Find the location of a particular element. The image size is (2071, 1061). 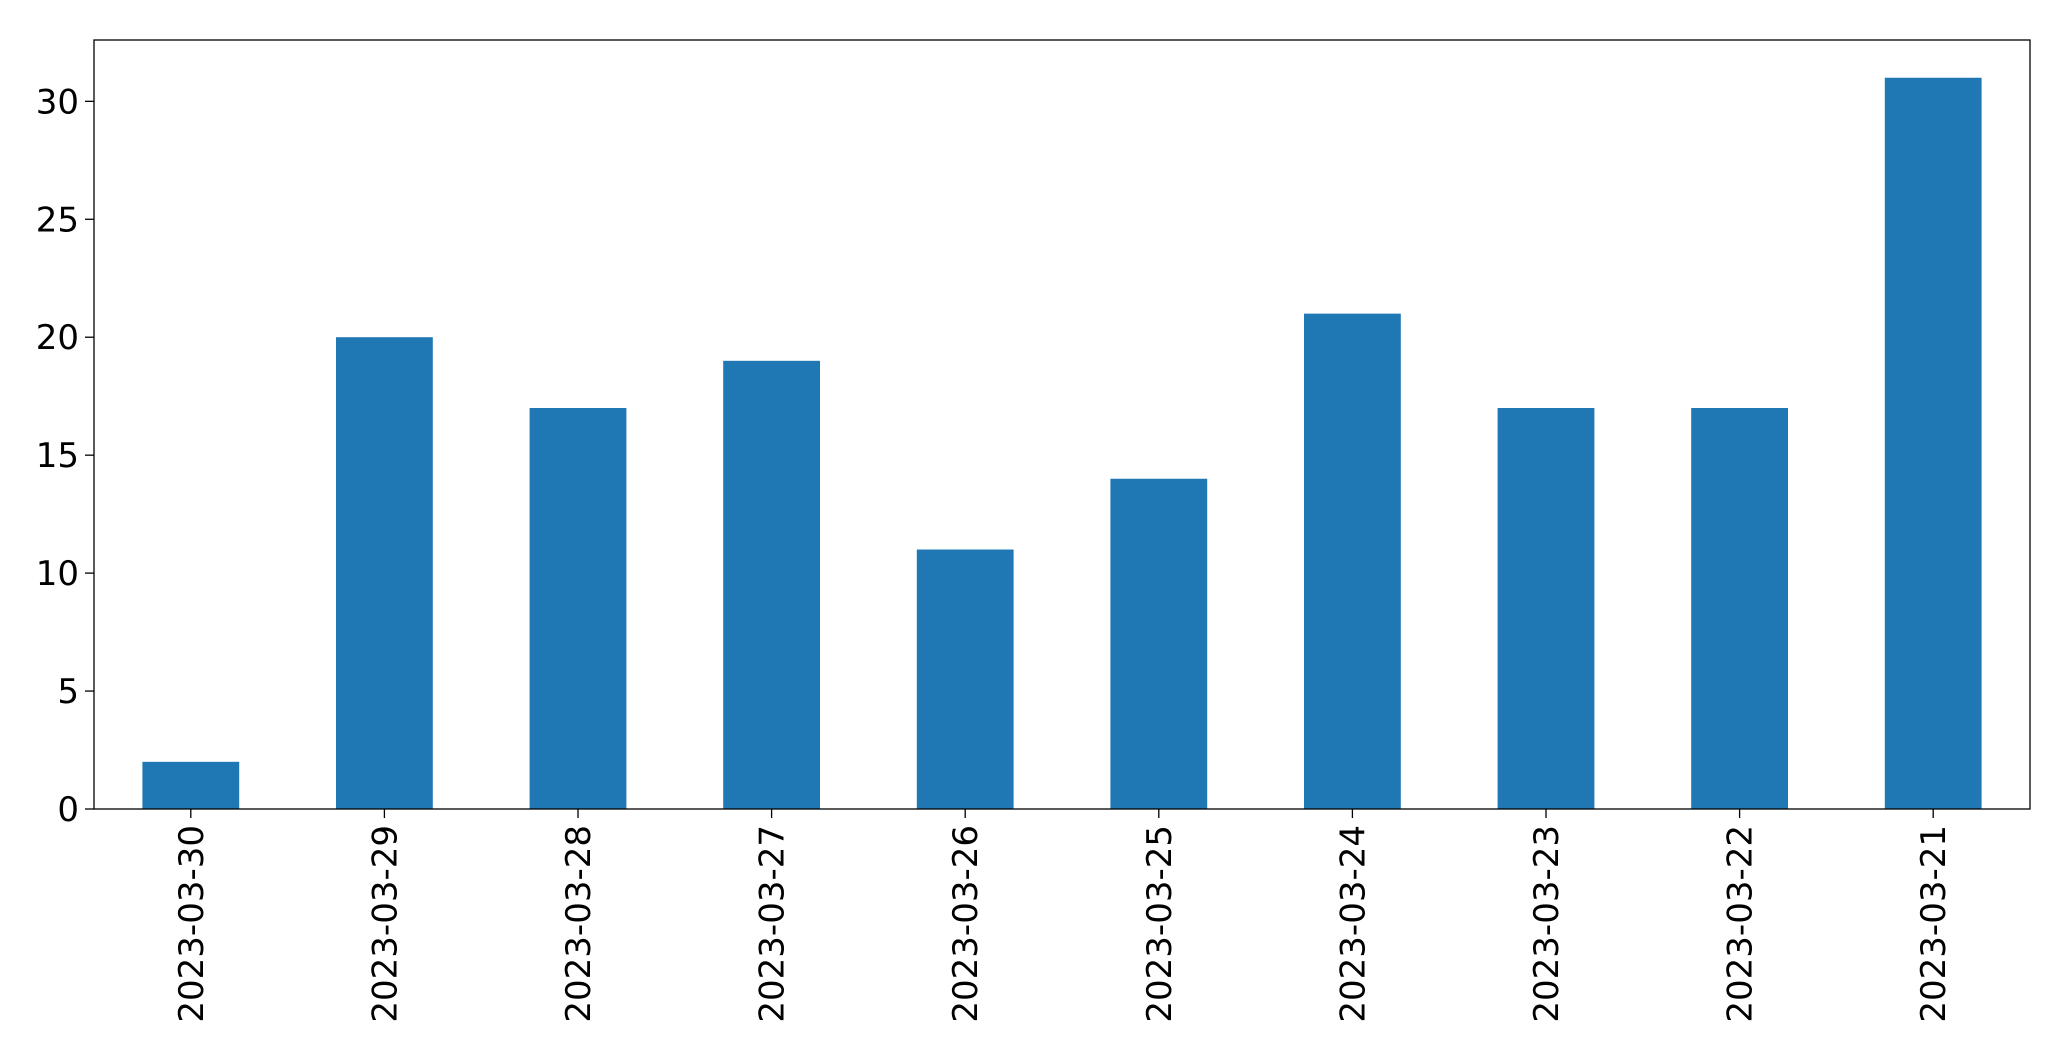

y-tick-label: 10 is located at coordinates (57, 574).